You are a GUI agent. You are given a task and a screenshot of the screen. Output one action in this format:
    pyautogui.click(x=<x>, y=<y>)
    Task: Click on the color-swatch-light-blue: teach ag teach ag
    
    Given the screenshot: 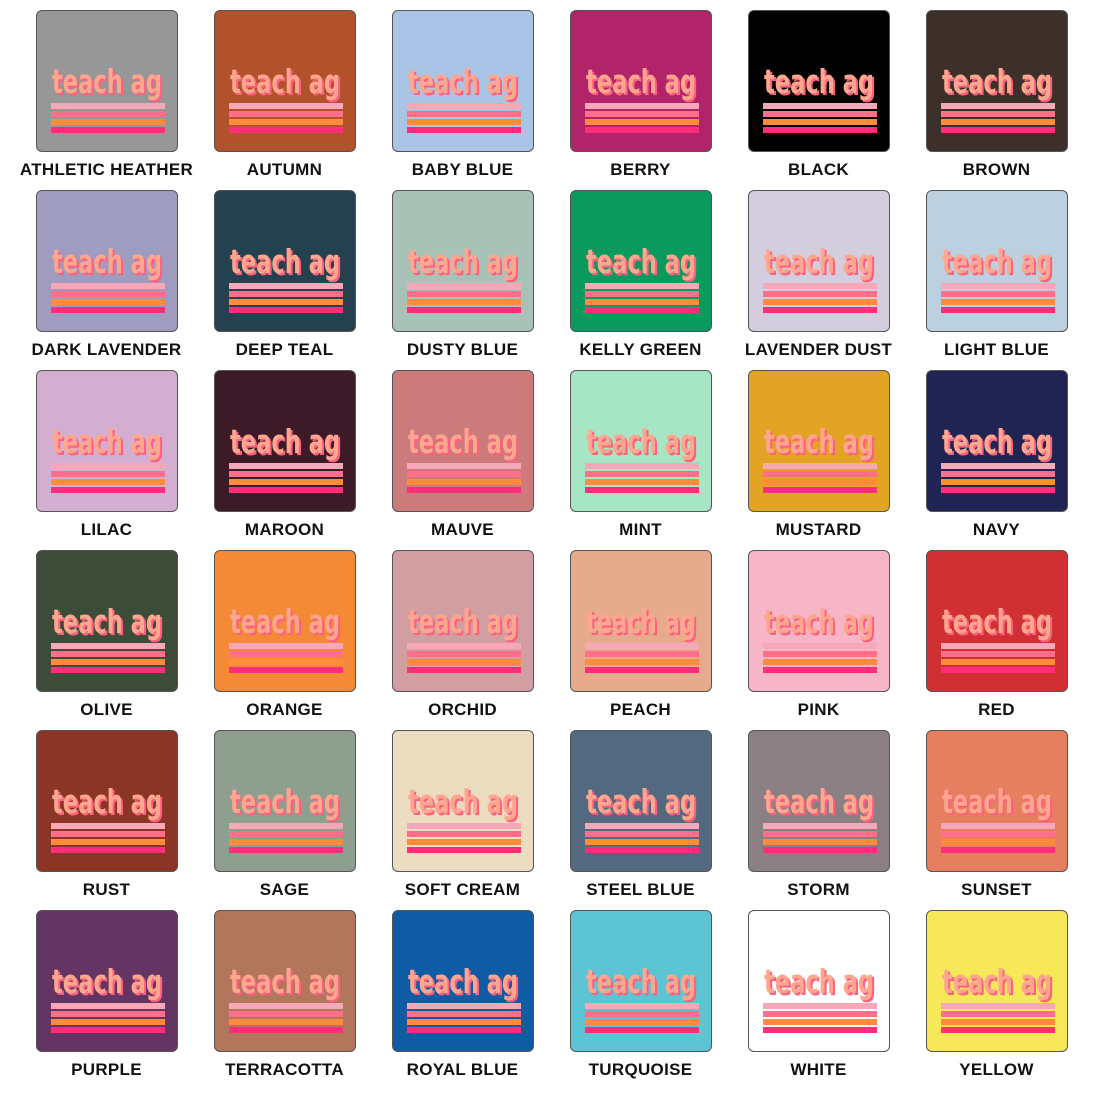 What is the action you would take?
    pyautogui.click(x=996, y=261)
    